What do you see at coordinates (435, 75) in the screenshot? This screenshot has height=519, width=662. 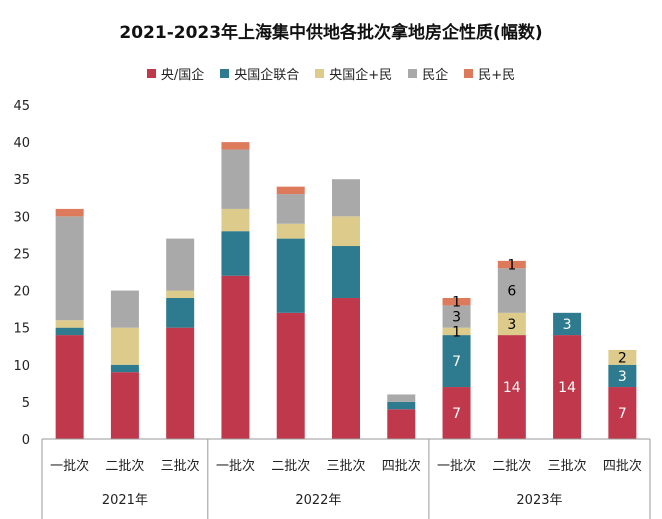 I see `legend-label: 民企` at bounding box center [435, 75].